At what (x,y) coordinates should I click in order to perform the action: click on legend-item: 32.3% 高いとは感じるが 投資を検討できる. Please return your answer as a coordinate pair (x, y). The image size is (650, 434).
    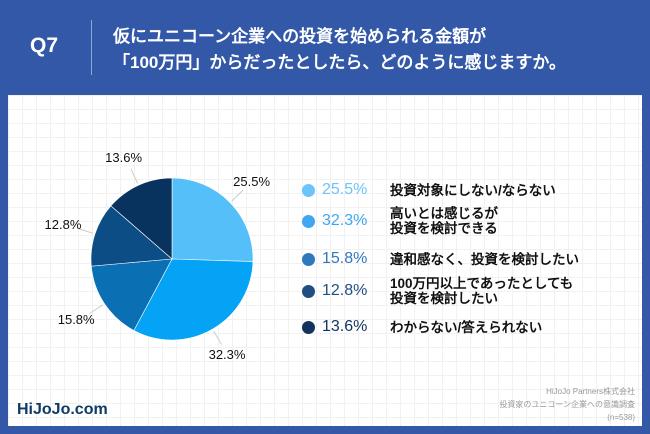
    Looking at the image, I should click on (400, 221).